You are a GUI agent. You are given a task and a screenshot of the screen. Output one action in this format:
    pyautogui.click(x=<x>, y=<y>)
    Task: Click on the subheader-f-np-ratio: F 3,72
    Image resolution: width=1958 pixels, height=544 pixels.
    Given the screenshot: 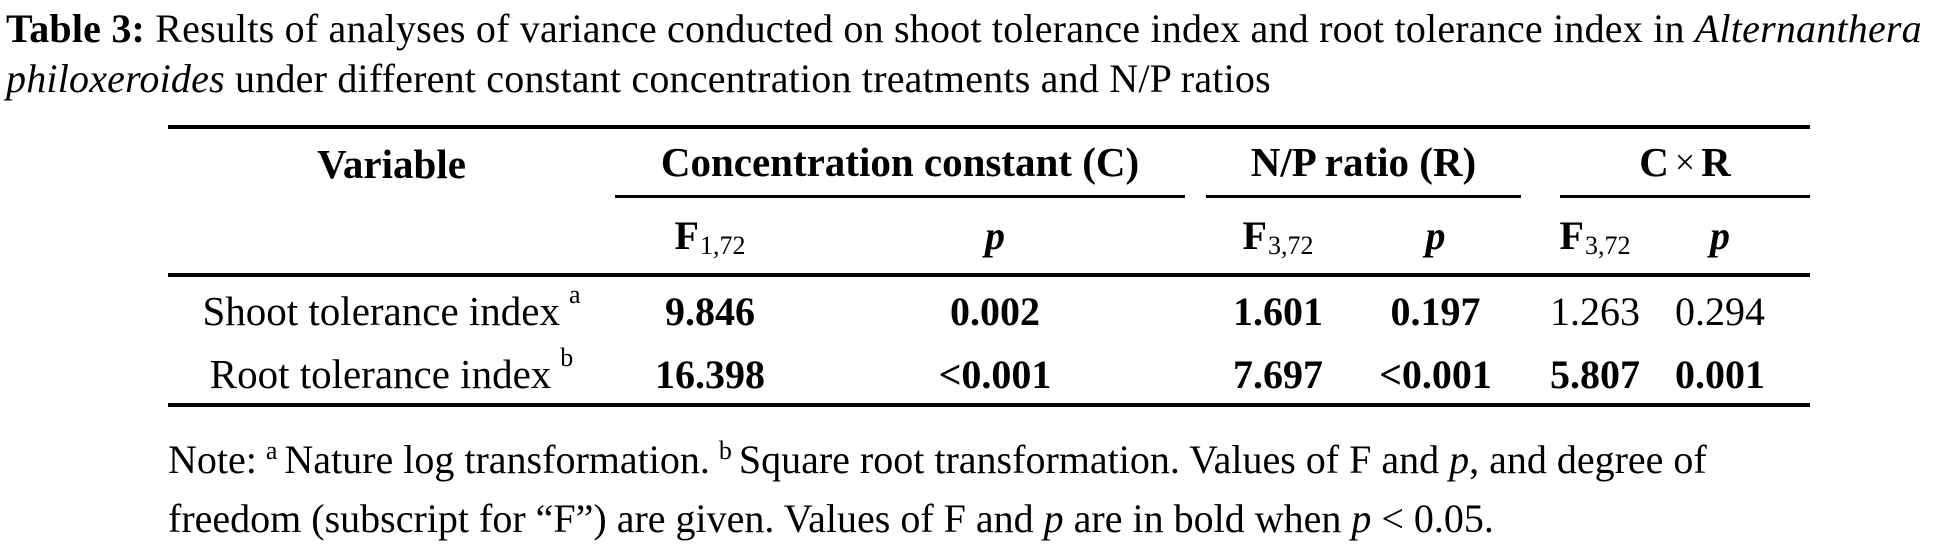 What is the action you would take?
    pyautogui.click(x=1278, y=236)
    